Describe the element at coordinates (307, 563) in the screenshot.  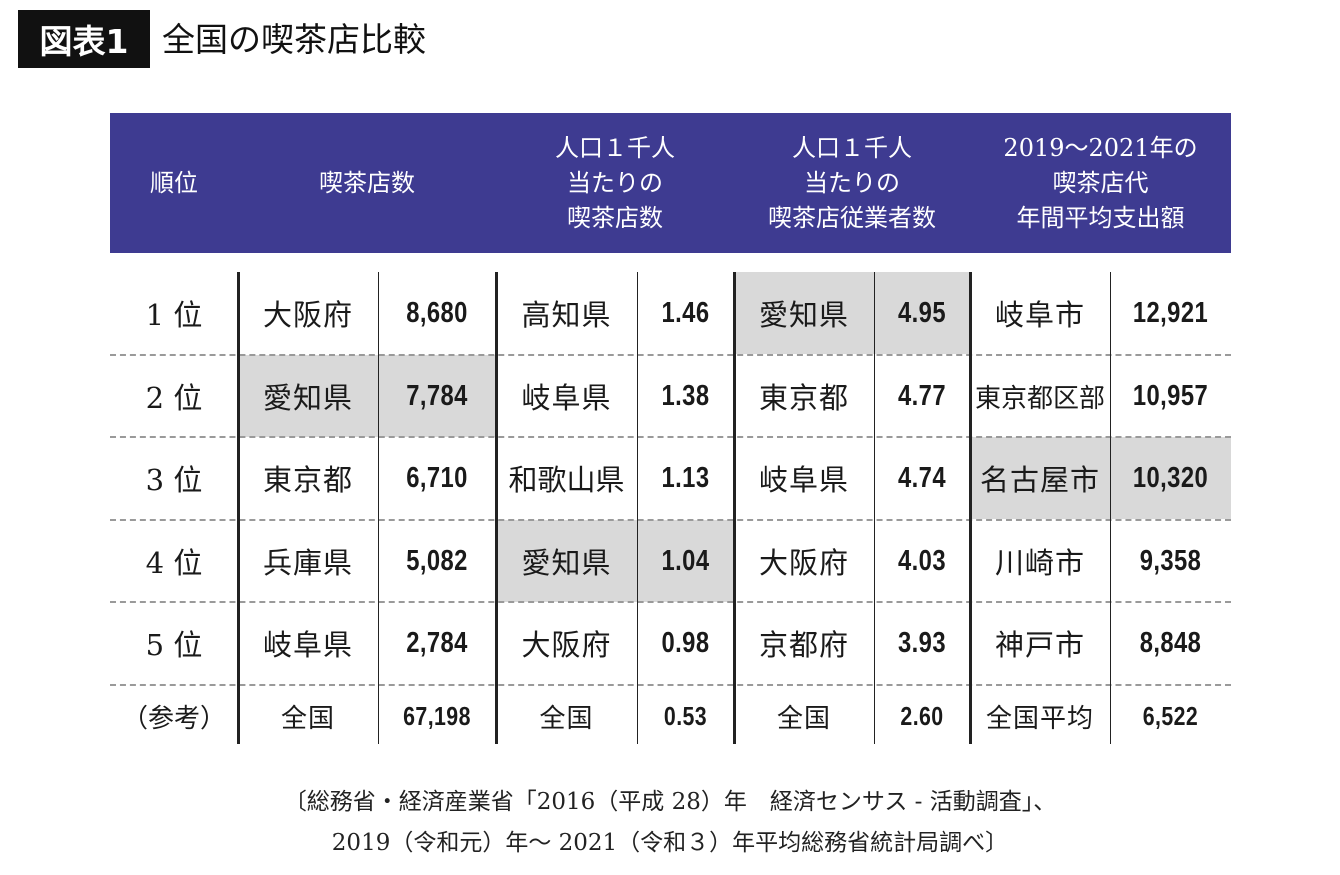
I see `stores-name-cell: 兵庫県` at that location.